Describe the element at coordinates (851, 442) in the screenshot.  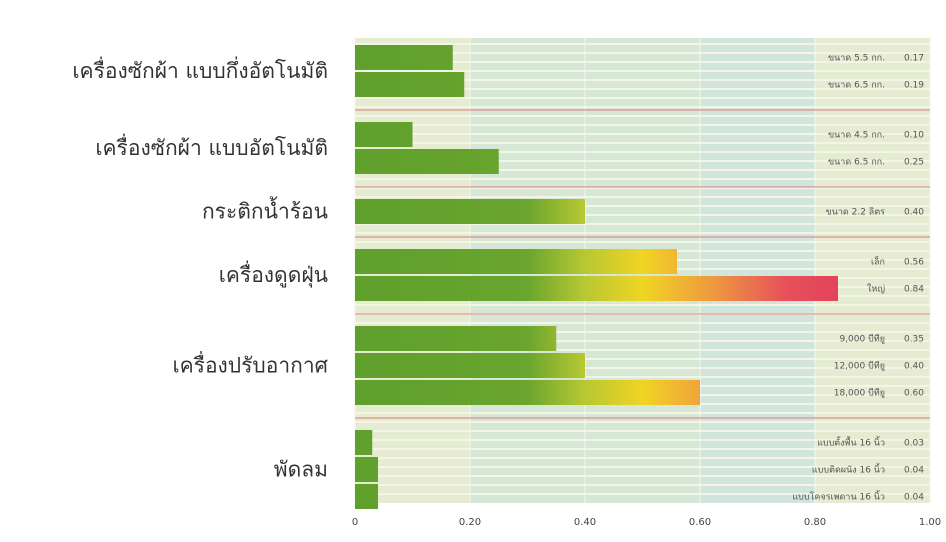
I see `bar-label: แบบตั้งพื้น 16 นิ้ว` at that location.